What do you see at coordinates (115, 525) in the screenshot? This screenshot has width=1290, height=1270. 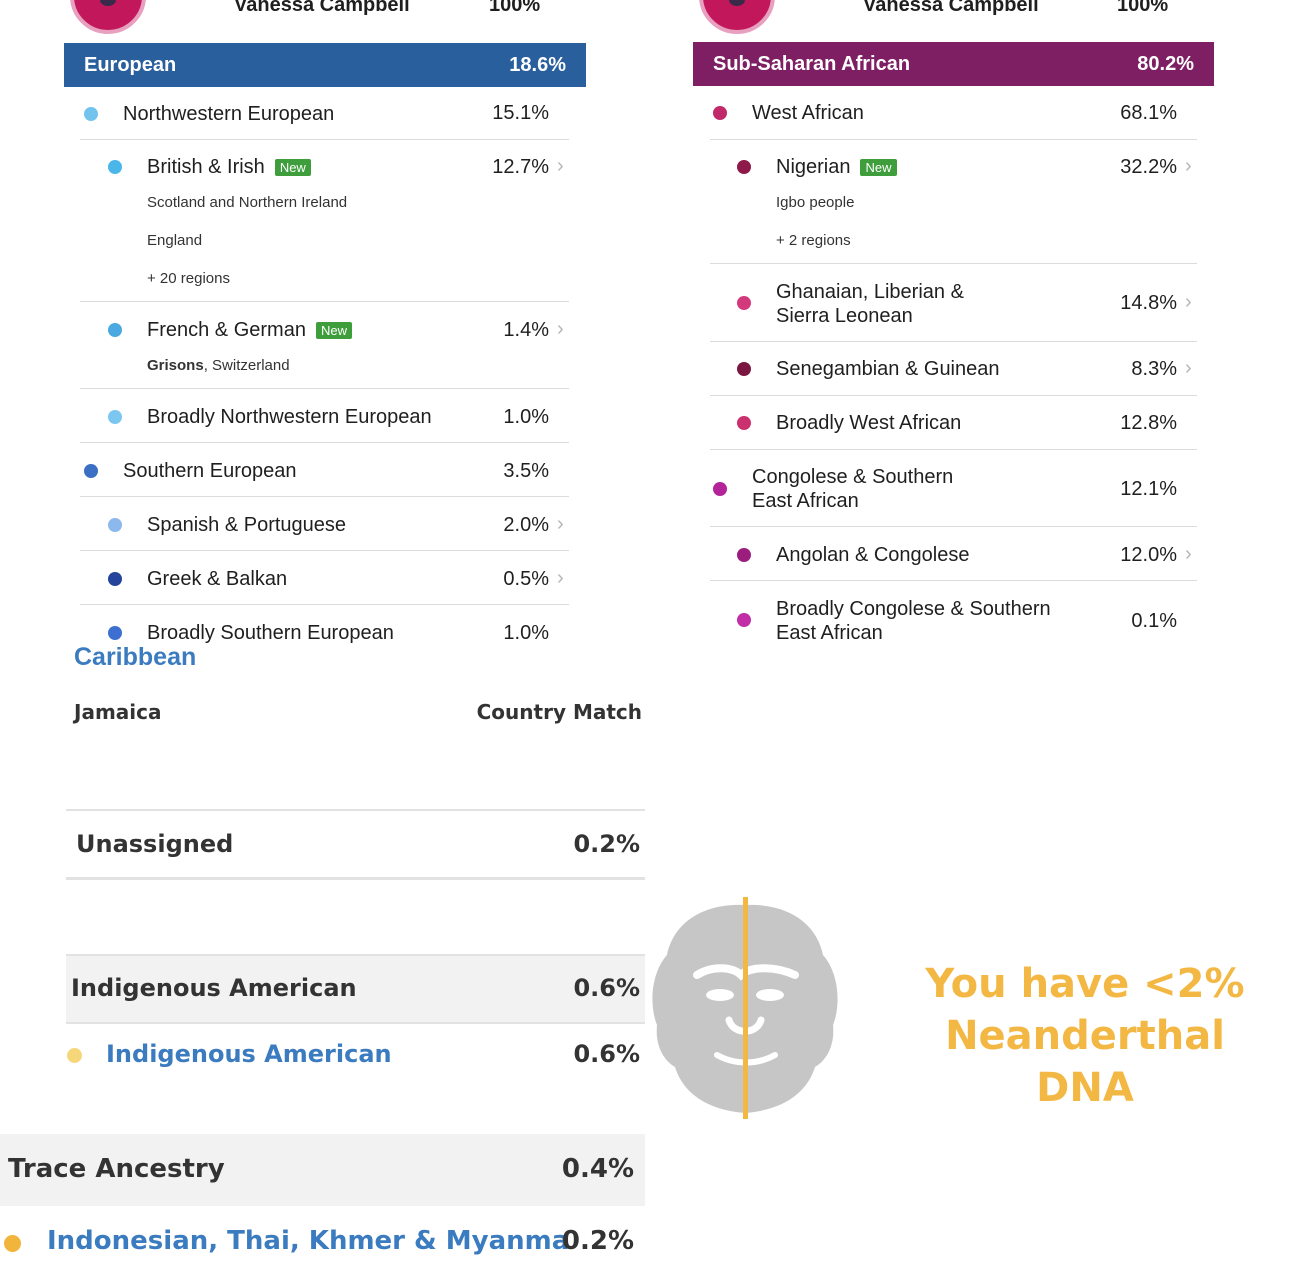 I see `spanish-dot-icon` at bounding box center [115, 525].